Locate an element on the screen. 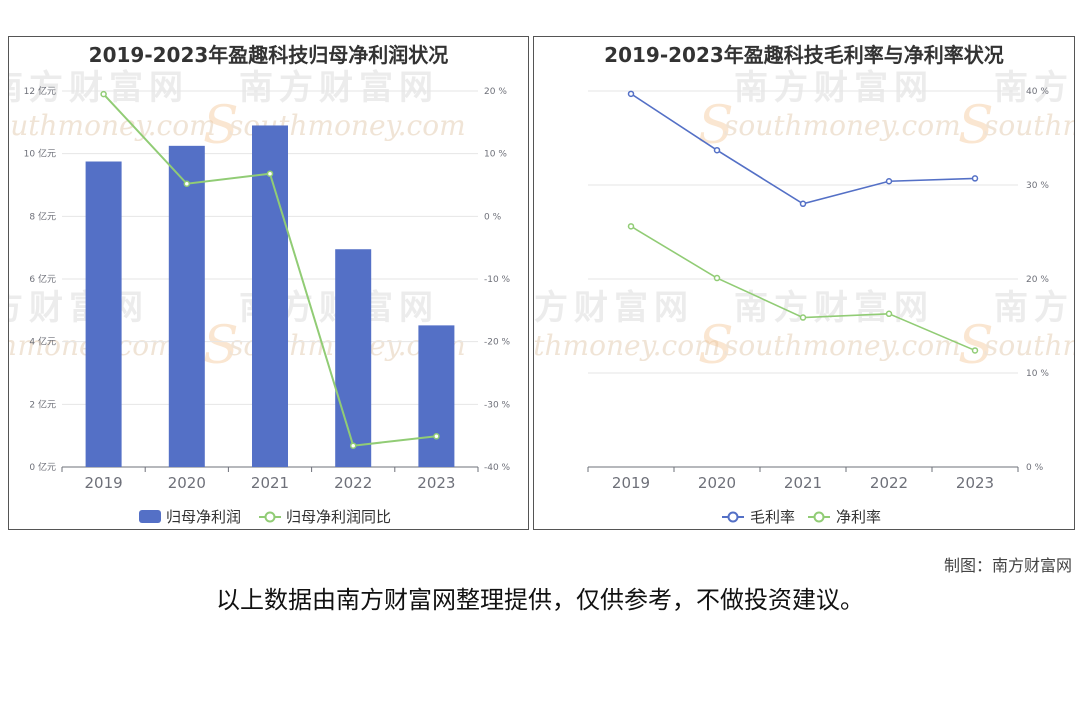 Image resolution: width=1080 pixels, height=720 pixels. bar-2020 is located at coordinates (186, 306).